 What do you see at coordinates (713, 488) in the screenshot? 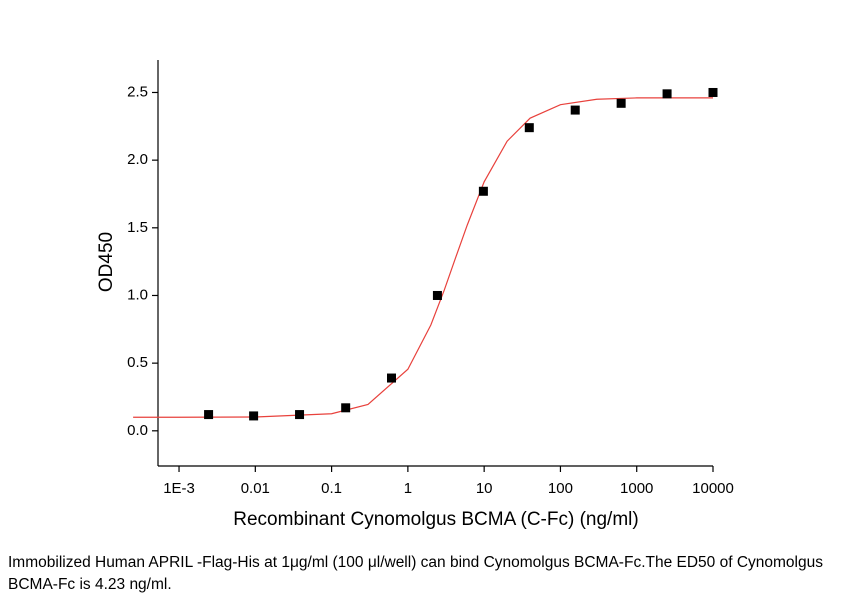
I see `x-tick-label: 10000` at bounding box center [713, 488].